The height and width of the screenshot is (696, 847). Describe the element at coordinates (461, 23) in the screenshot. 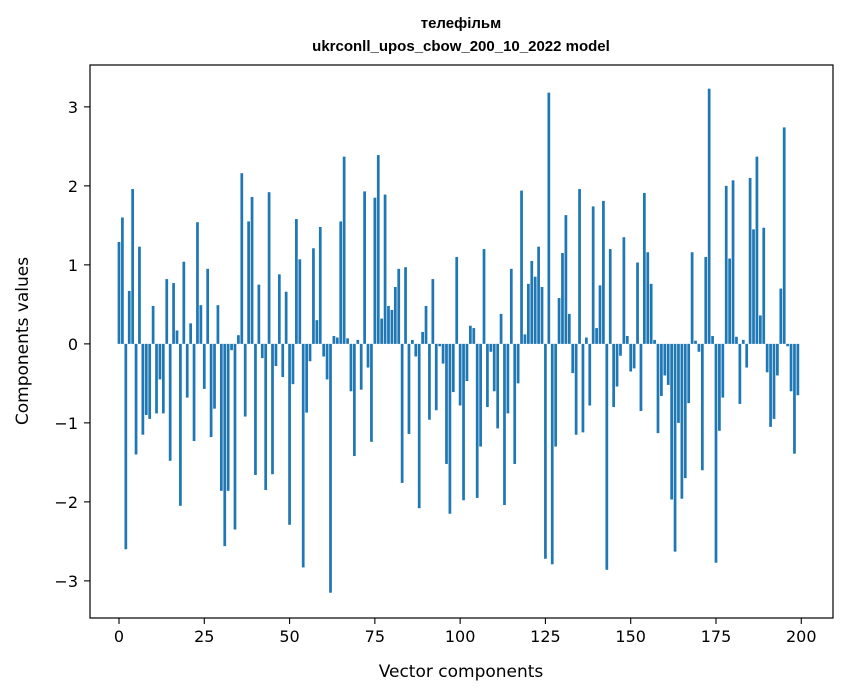

I see `chart-title: телефільм` at that location.